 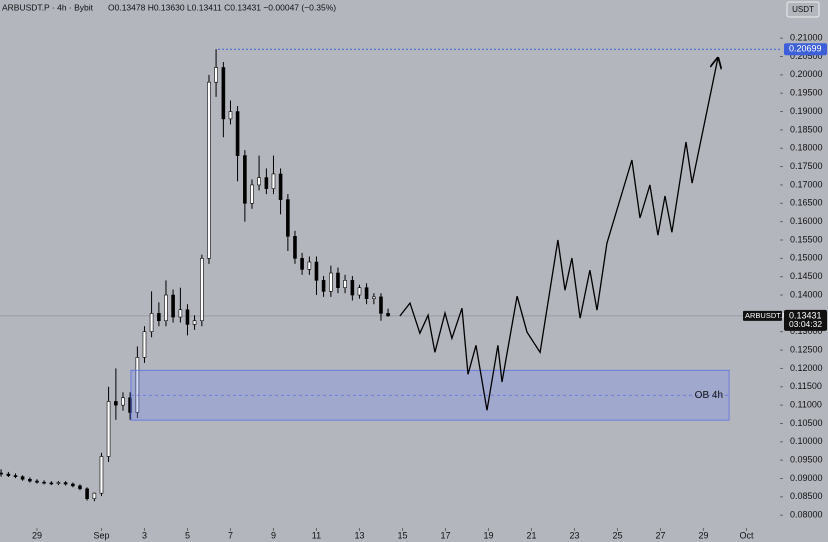 I want to click on symbol-box, so click(x=762, y=315).